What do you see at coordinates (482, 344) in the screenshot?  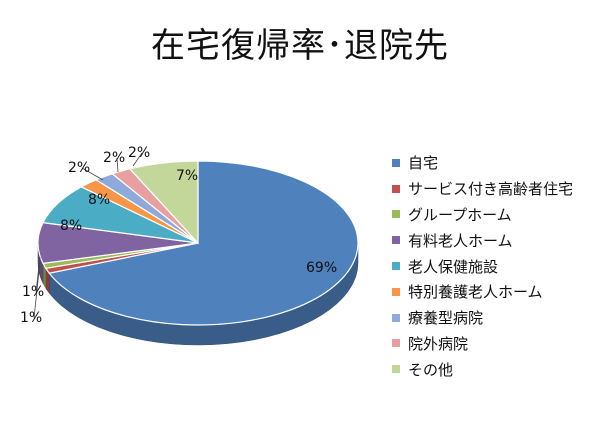 I see `legend-item: 院外病院` at bounding box center [482, 344].